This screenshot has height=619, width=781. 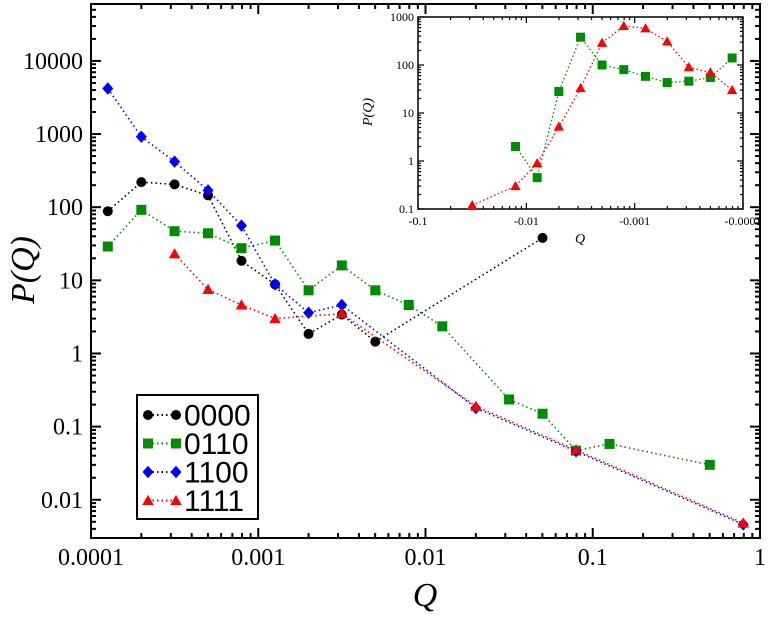 I want to click on legend-label-1100: 1100, so click(x=216, y=473).